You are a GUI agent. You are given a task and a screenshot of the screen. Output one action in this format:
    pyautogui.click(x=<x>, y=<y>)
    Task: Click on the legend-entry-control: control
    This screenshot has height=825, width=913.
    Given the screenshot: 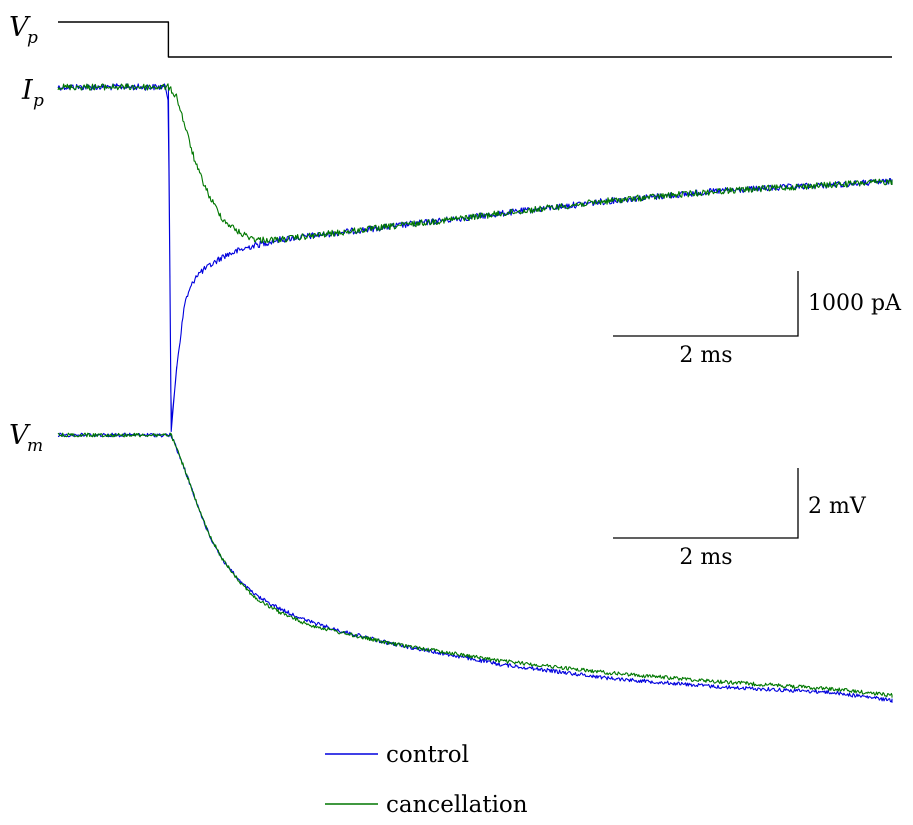 What is the action you would take?
    pyautogui.click(x=397, y=755)
    